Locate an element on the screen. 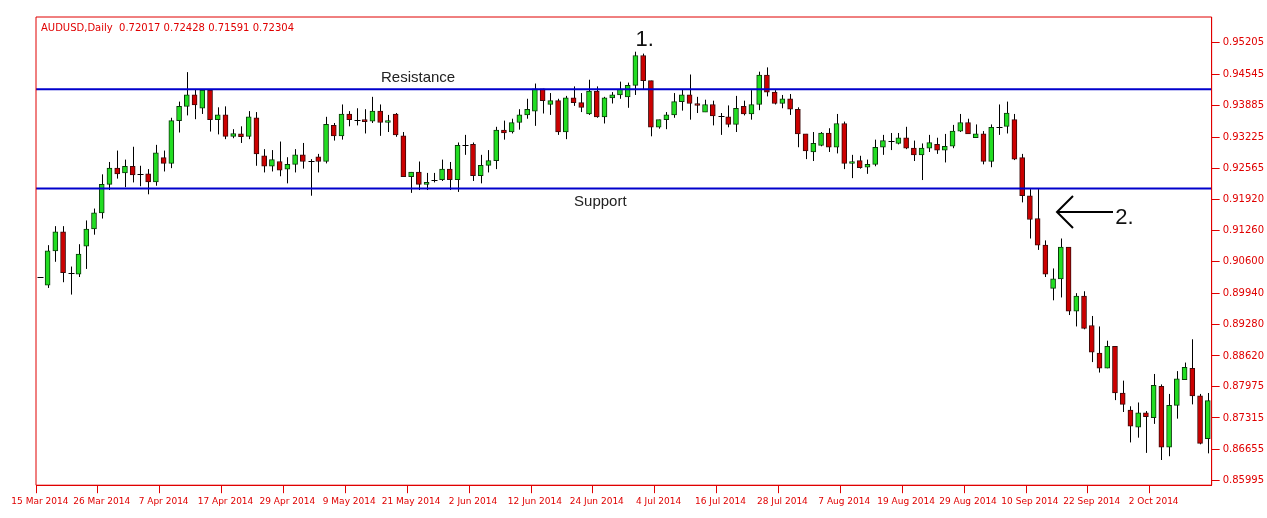  y-tick-label: 0.86655 is located at coordinates (1243, 448).